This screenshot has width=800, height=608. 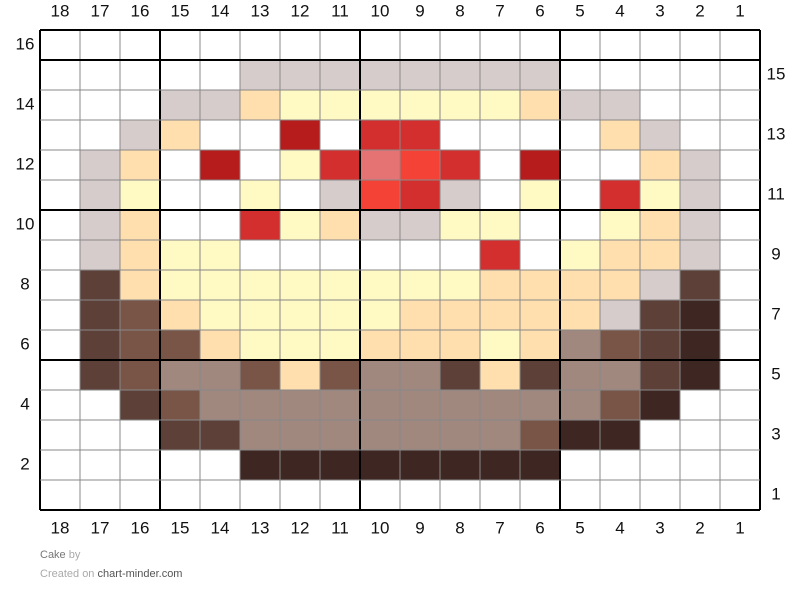 What do you see at coordinates (260, 527) in the screenshot?
I see `column-label: 13` at bounding box center [260, 527].